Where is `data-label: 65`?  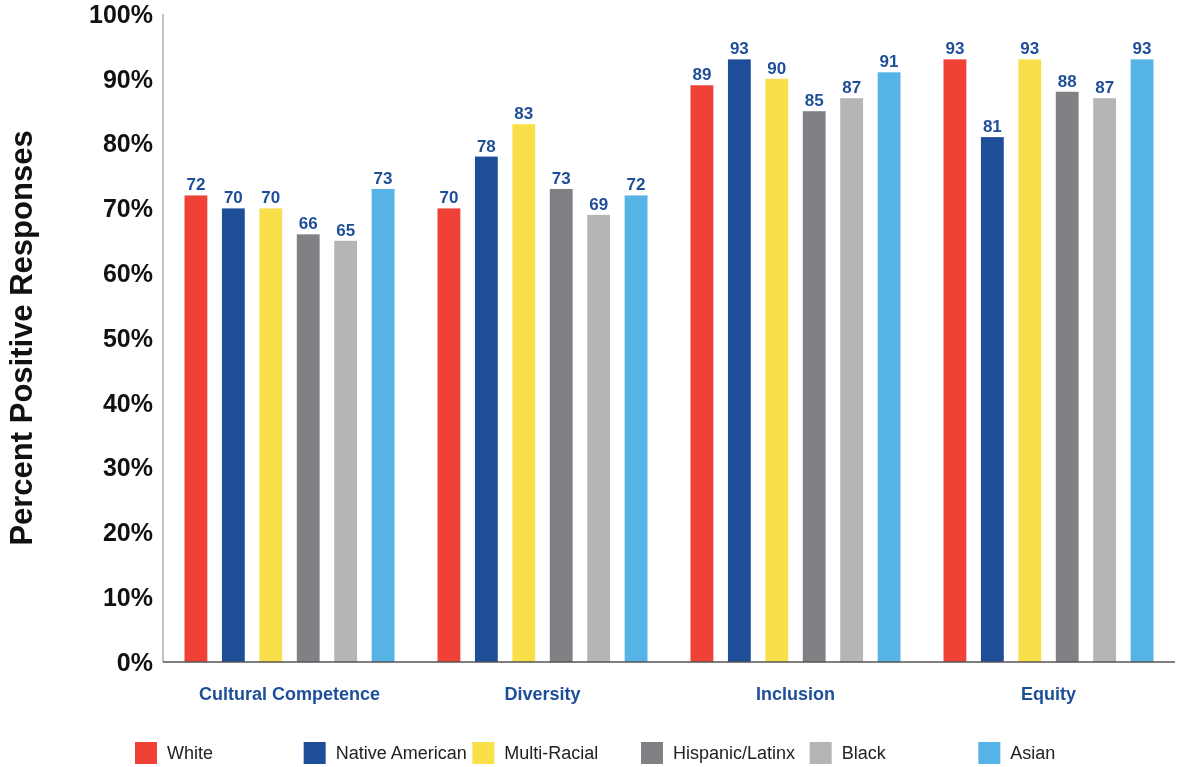 data-label: 65 is located at coordinates (346, 230).